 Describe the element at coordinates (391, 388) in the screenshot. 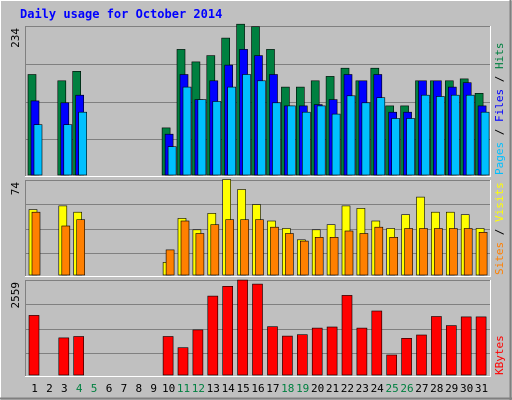

I see `x-tick-label: 25` at that location.